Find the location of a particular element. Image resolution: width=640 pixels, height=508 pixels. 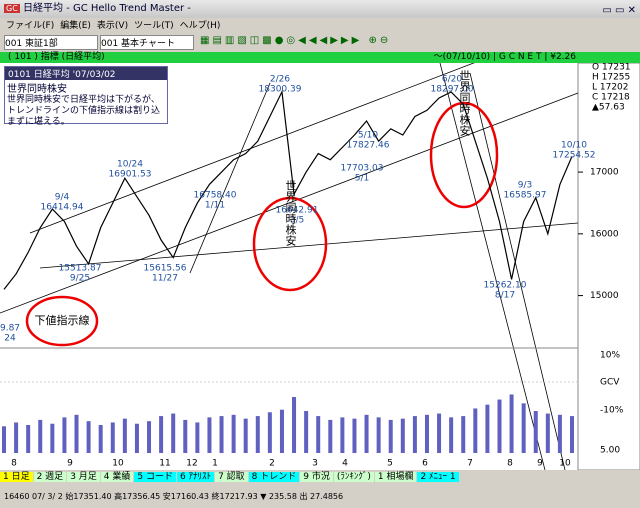

menu-item: 表示(V) is located at coordinates (112, 26).